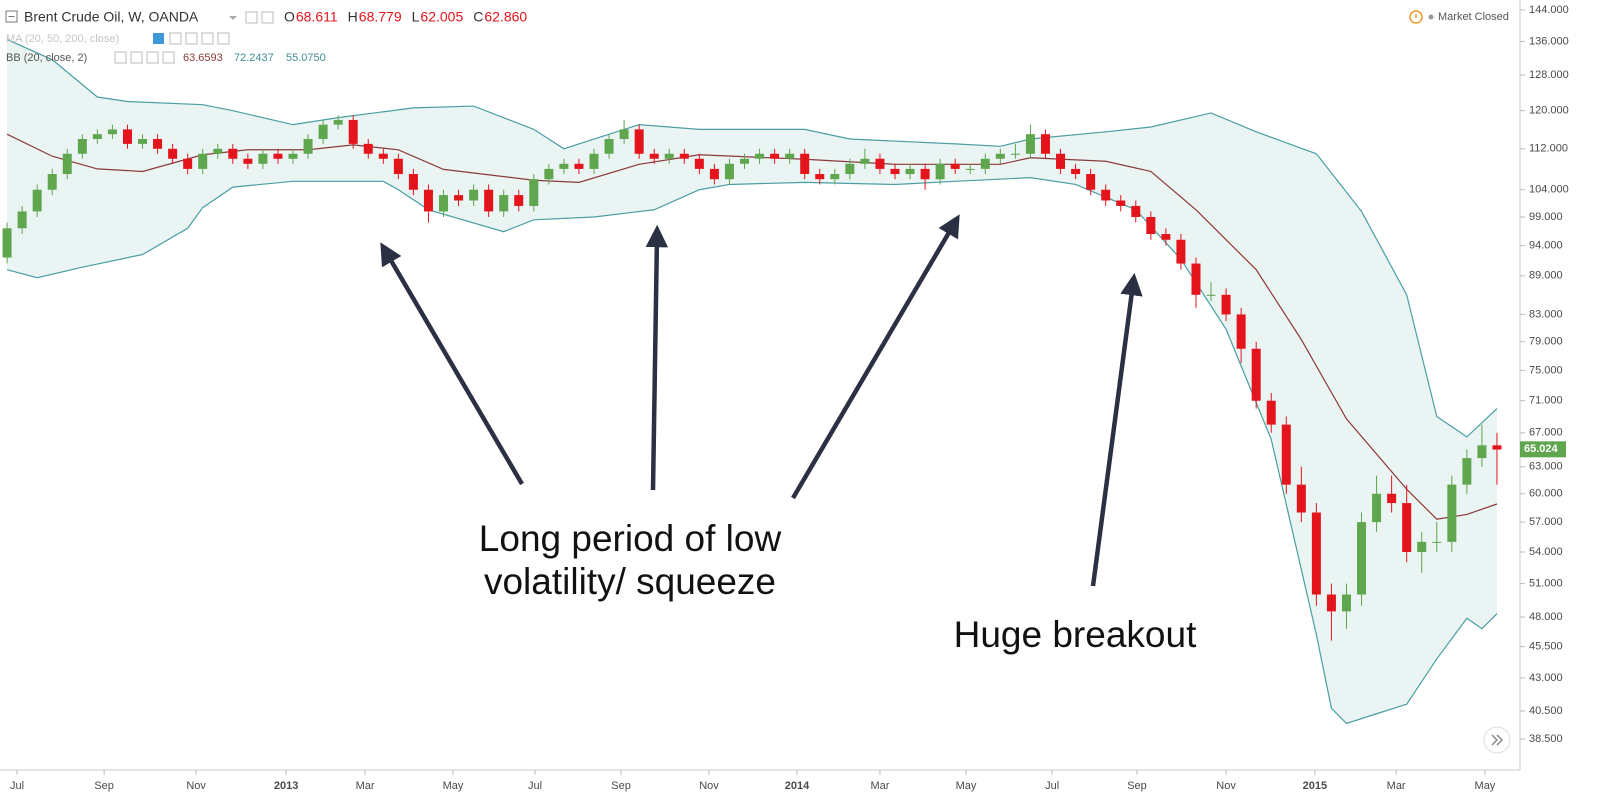 The image size is (1607, 806). Describe the element at coordinates (416, 17) in the screenshot. I see `ohlc-key: L` at that location.